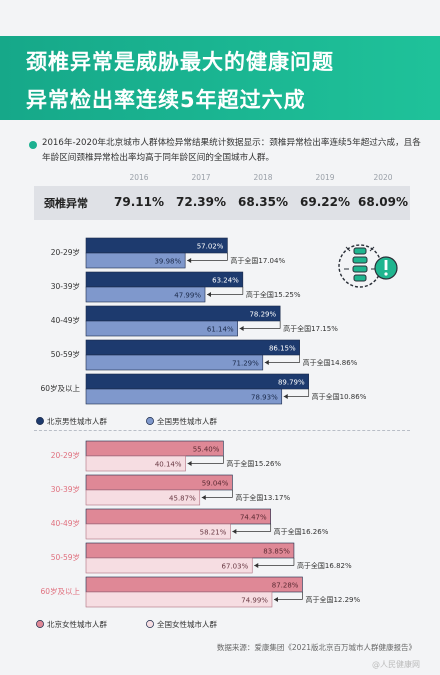  Describe the element at coordinates (215, 484) in the screenshot. I see `bar-value-beijing: 59.04%` at that location.